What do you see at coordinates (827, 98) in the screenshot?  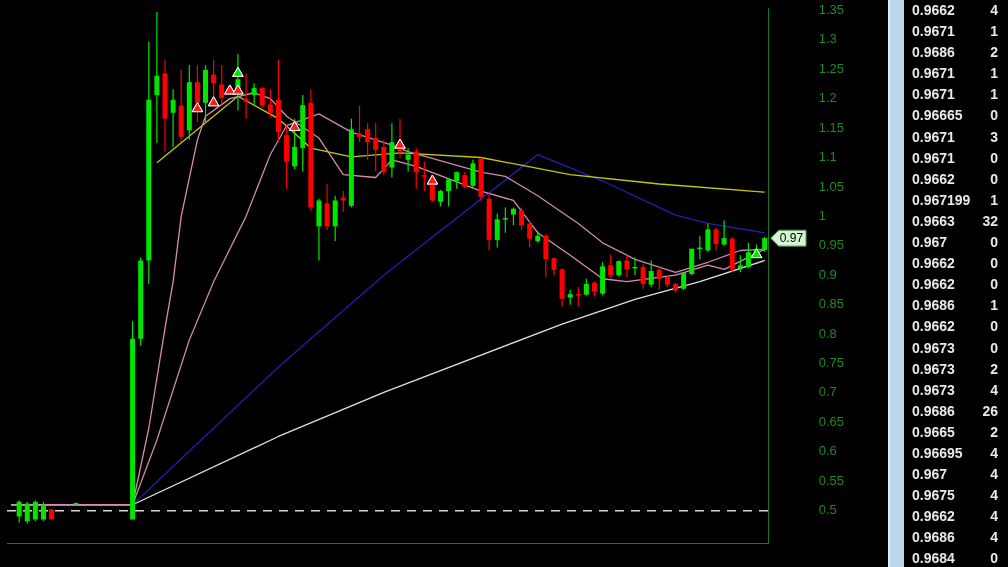 I see `y-tick-label: 1.2` at bounding box center [827, 98].